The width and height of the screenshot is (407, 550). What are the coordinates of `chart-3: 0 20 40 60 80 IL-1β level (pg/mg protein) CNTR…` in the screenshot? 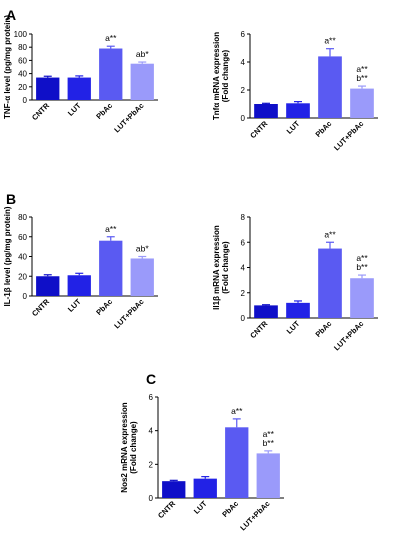 It's located at (80, 268).